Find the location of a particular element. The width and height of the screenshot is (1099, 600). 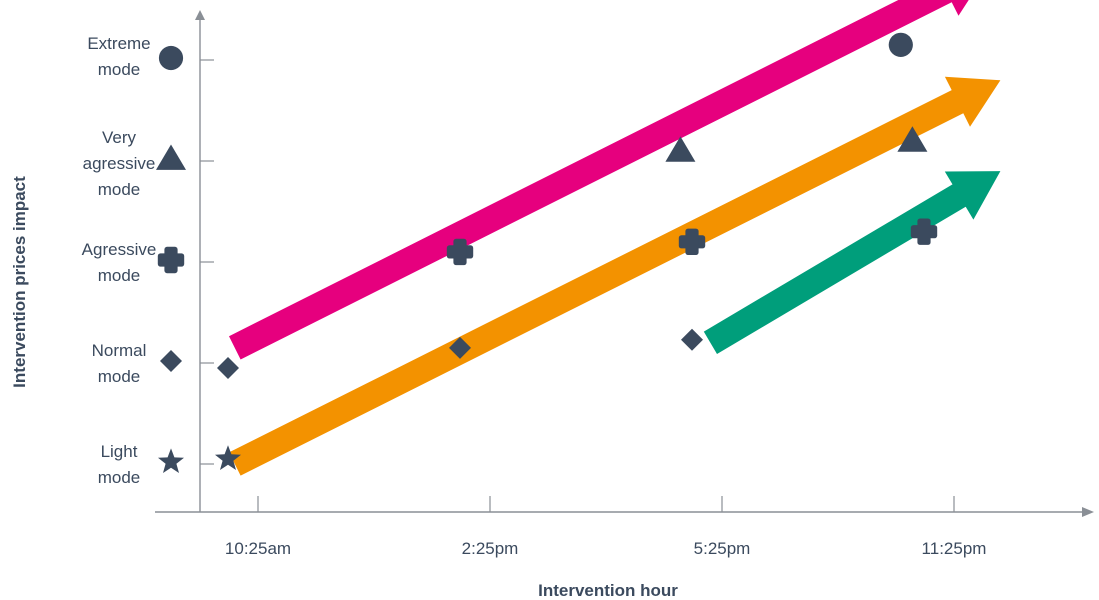

x-tick-label: 5:25pm is located at coordinates (722, 548).